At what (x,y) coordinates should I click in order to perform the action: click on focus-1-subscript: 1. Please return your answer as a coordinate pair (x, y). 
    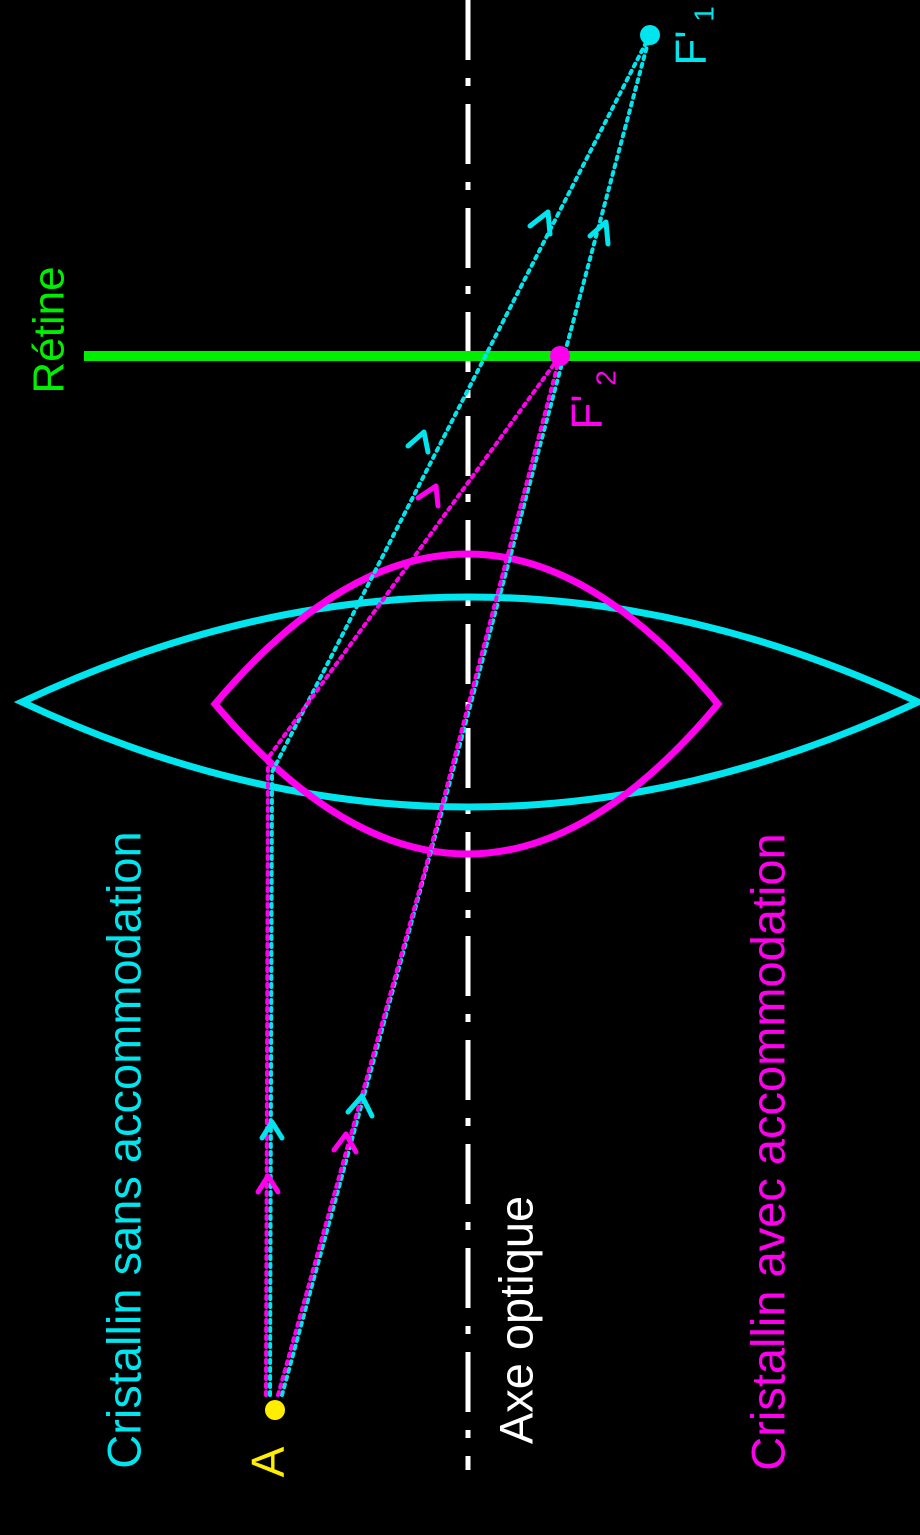
    Looking at the image, I should click on (703, 14).